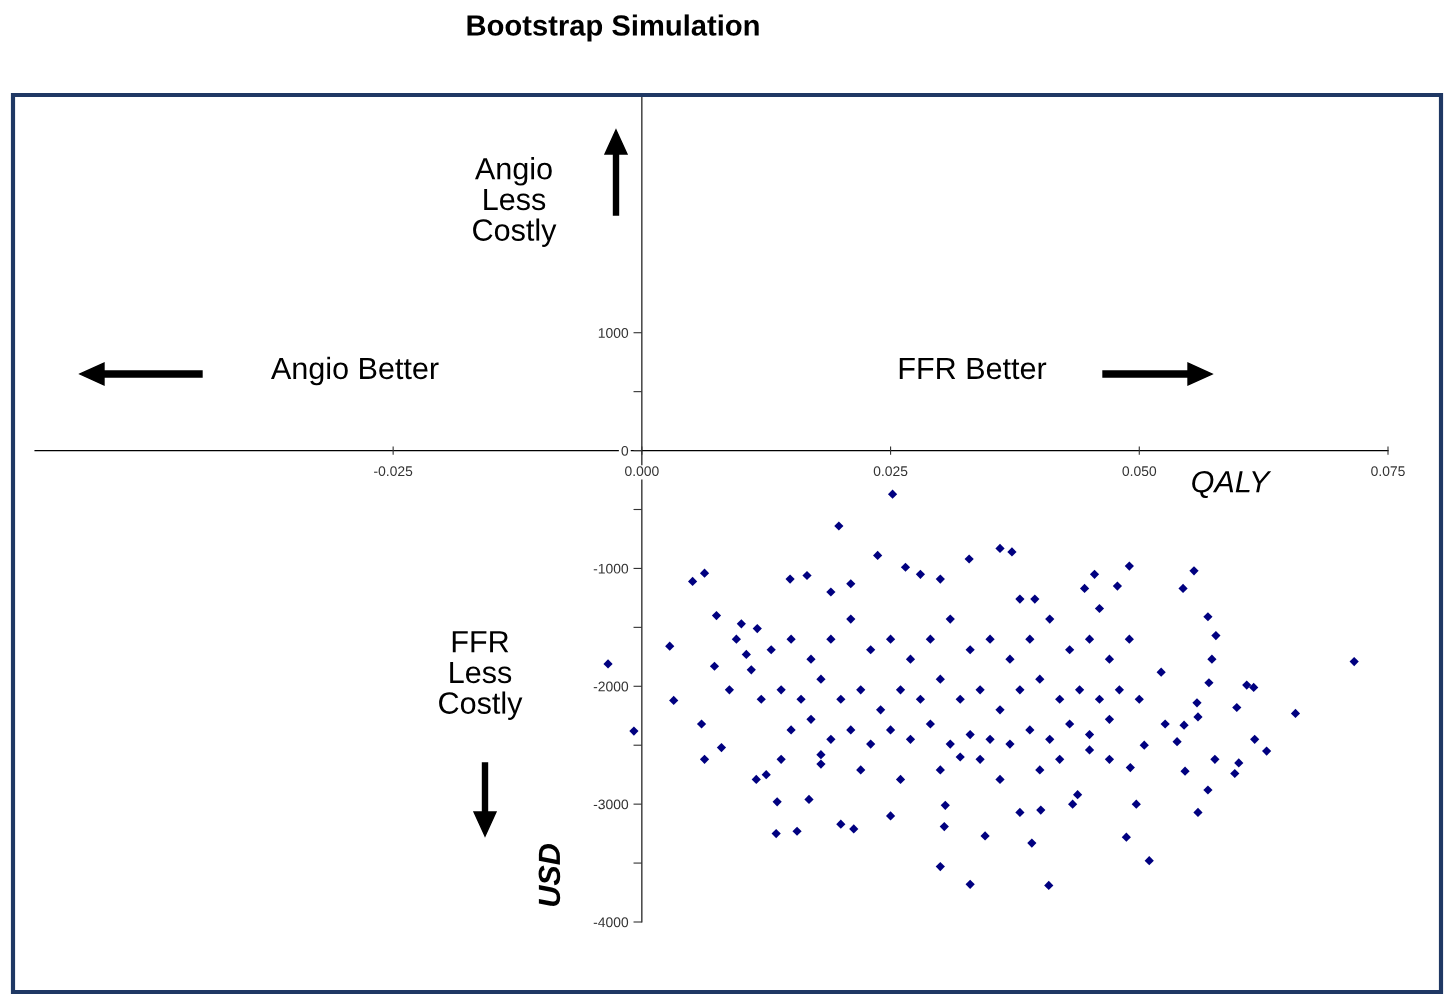 Image resolution: width=1446 pixels, height=995 pixels. What do you see at coordinates (611, 804) in the screenshot?
I see `y-tick-label: -3000` at bounding box center [611, 804].